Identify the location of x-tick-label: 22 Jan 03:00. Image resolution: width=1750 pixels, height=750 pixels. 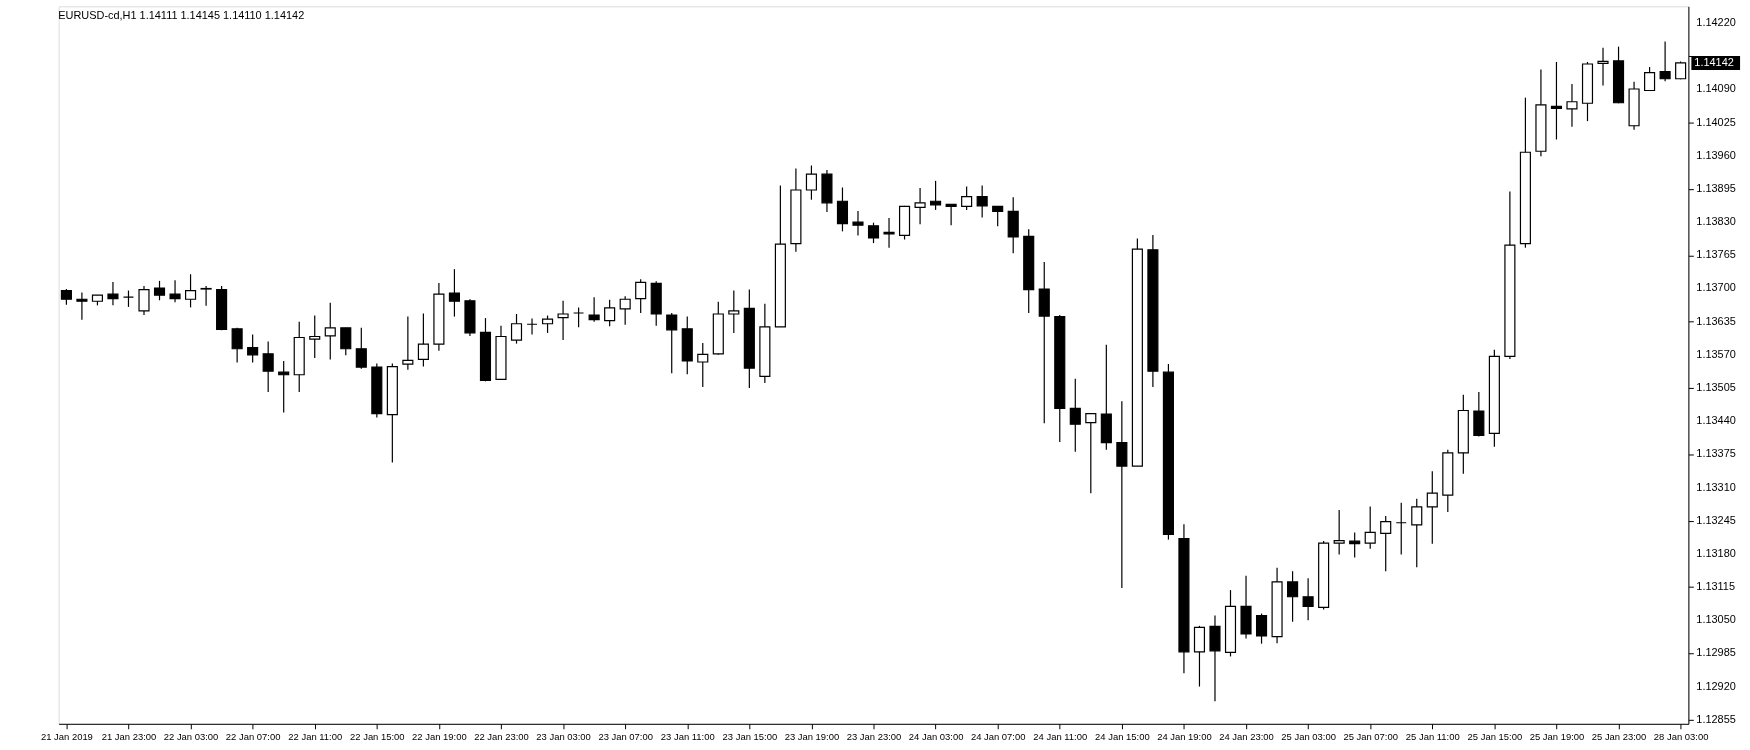
(191, 737).